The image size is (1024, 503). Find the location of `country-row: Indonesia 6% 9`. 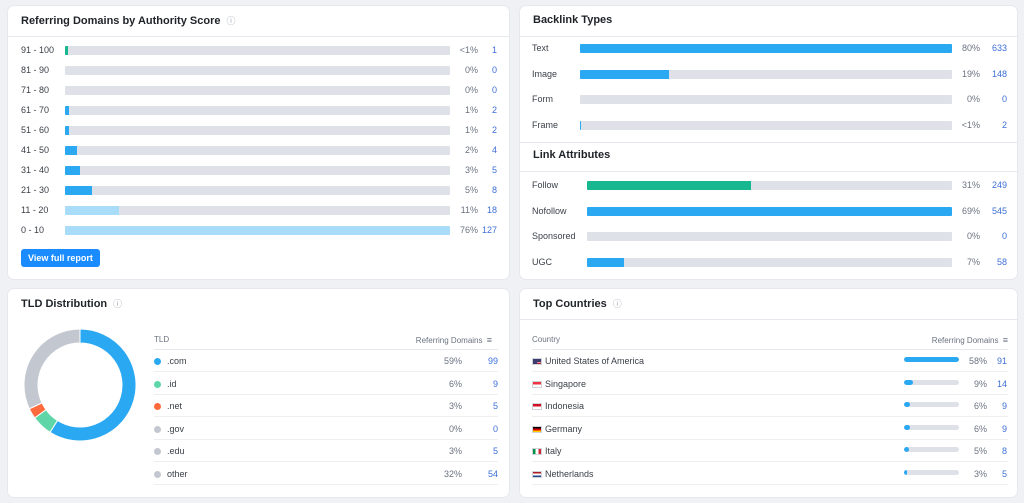

country-row: Indonesia 6% 9 is located at coordinates (770, 406).